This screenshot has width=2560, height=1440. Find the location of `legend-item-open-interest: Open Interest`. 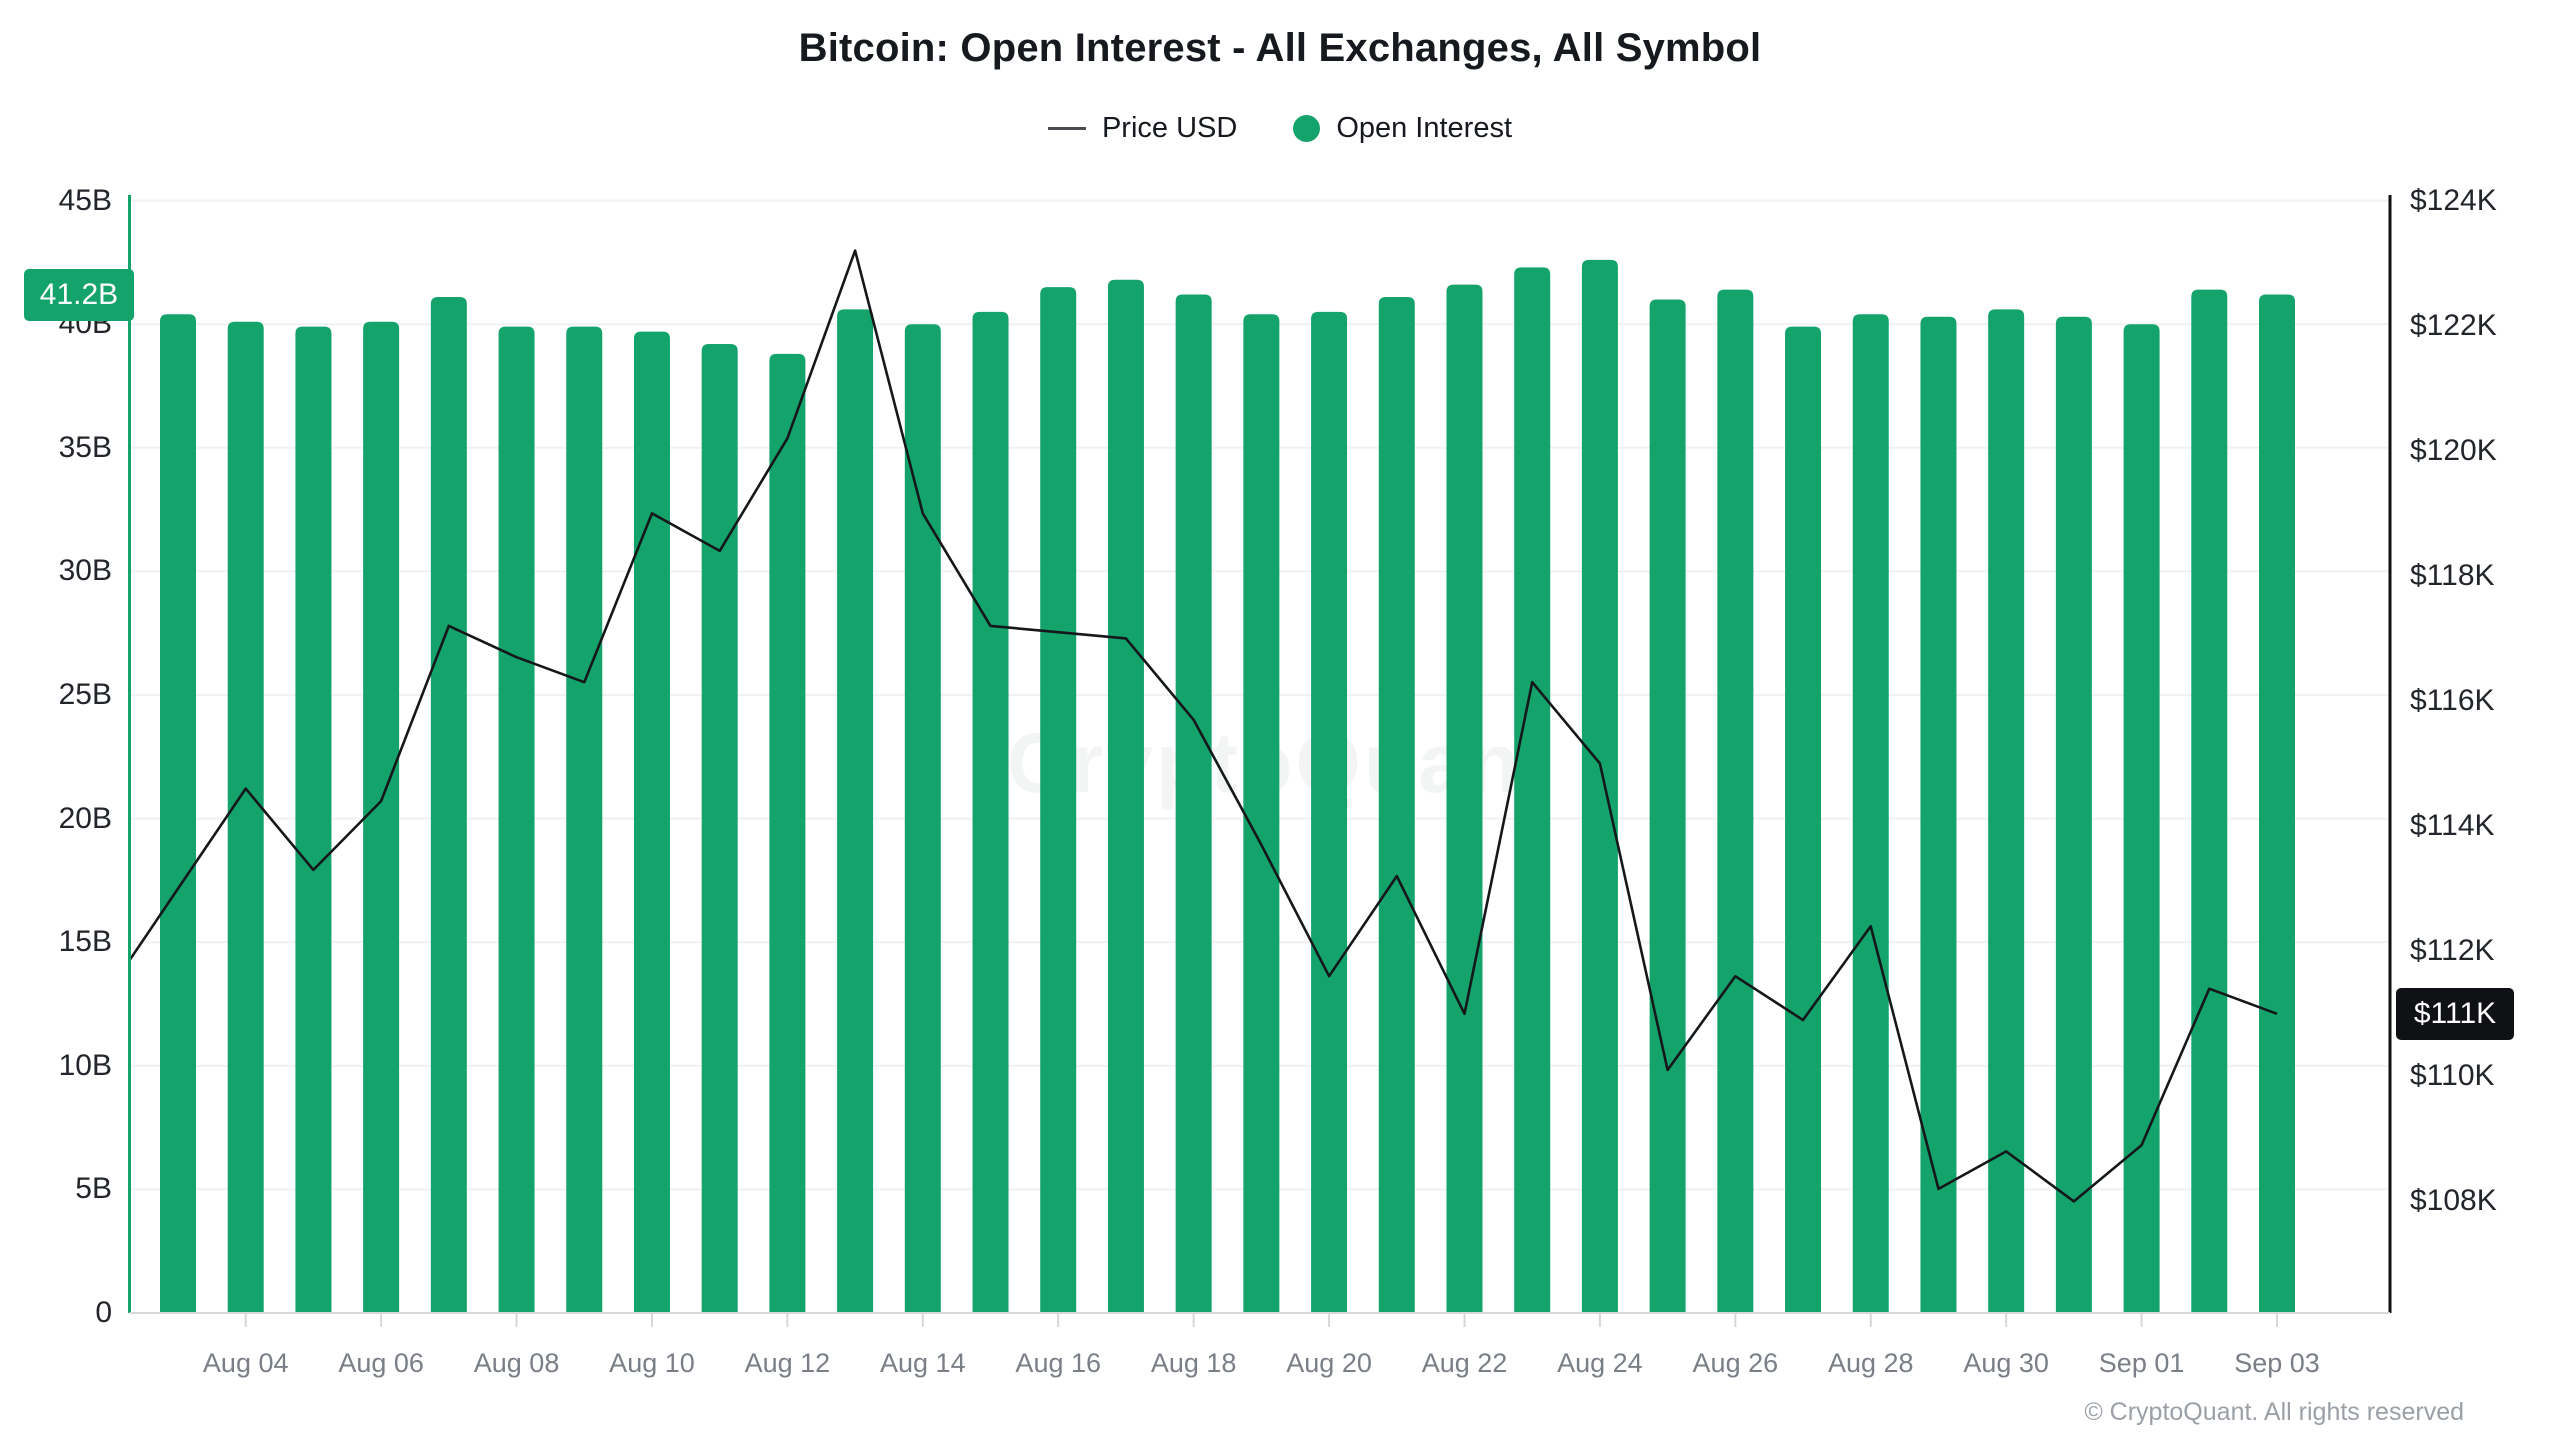

legend-item-open-interest: Open Interest is located at coordinates (1402, 128).